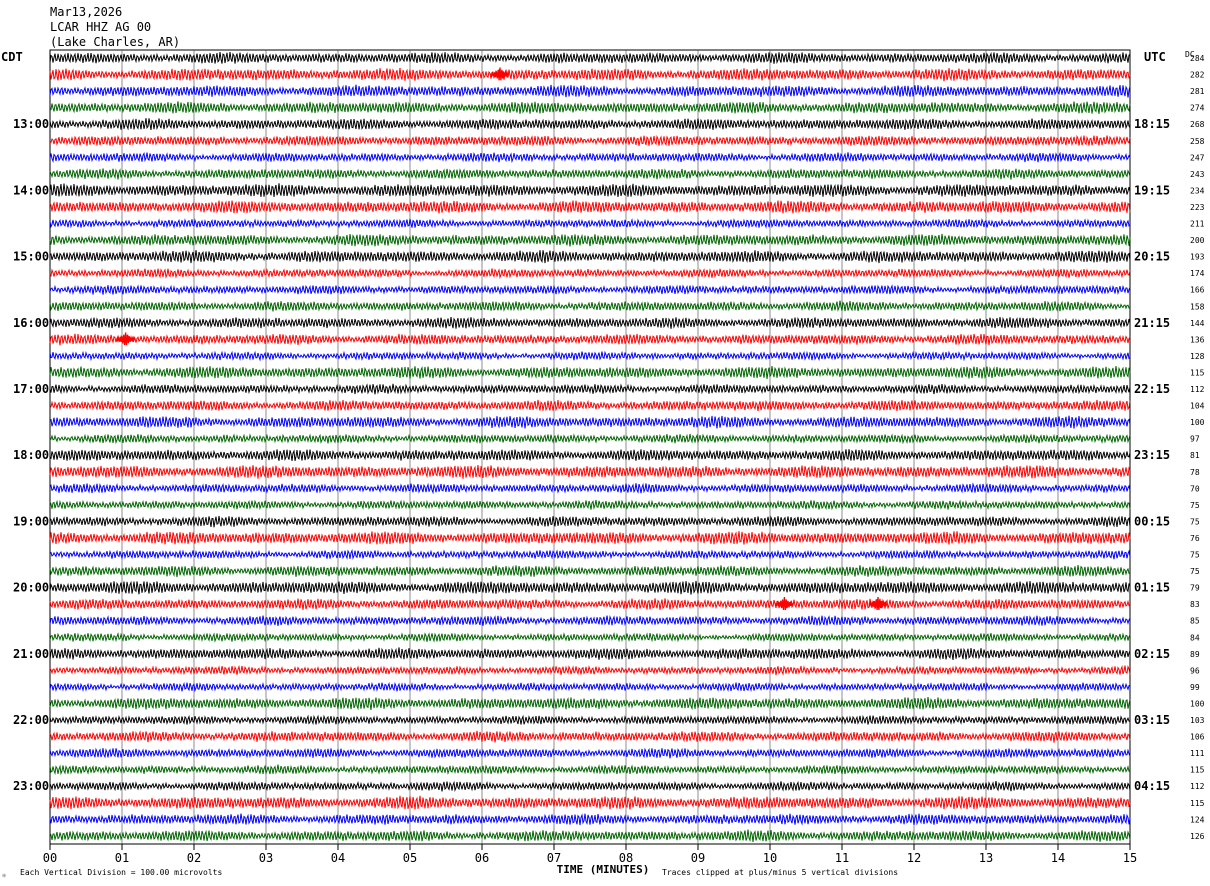 The image size is (1210, 886). Describe the element at coordinates (603, 869) in the screenshot. I see `x-axis-label: TIME (MINUTES)` at that location.